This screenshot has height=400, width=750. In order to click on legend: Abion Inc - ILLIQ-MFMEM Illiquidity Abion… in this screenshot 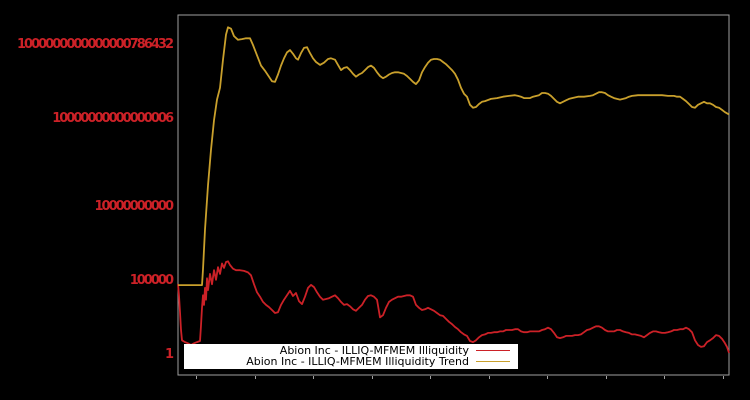, I will do `click(351, 356)`.